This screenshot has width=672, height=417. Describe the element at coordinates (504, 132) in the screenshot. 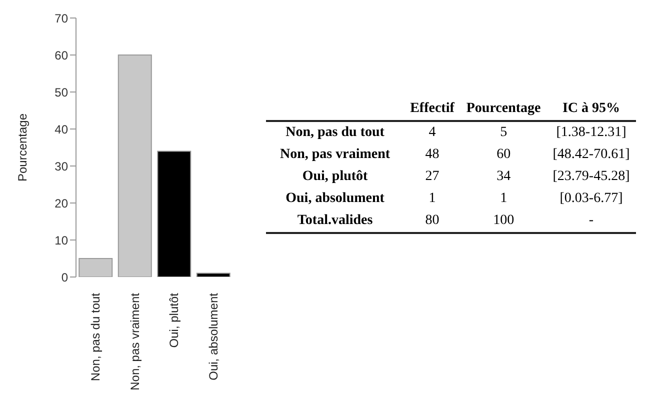

I see `text: 5` at that location.